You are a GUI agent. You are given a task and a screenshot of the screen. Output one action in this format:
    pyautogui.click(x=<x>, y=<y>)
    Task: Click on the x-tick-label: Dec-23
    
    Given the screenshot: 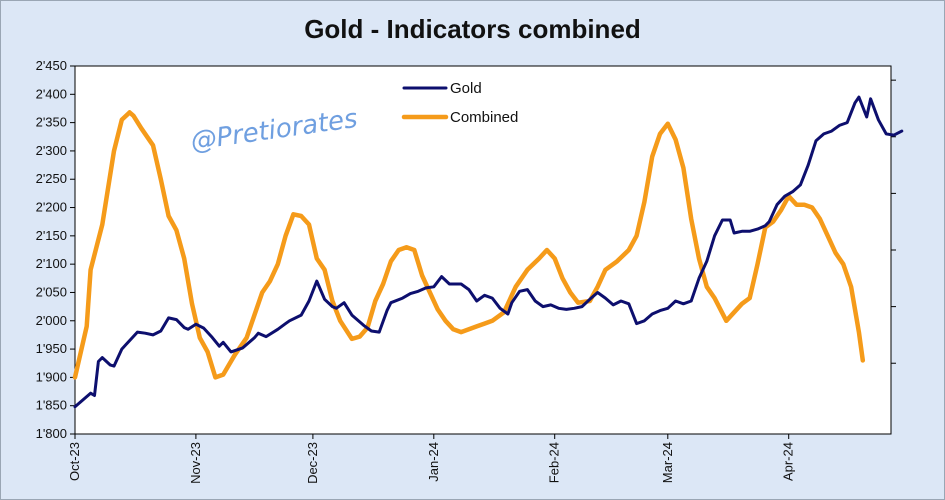 What is the action you would take?
    pyautogui.click(x=312, y=463)
    